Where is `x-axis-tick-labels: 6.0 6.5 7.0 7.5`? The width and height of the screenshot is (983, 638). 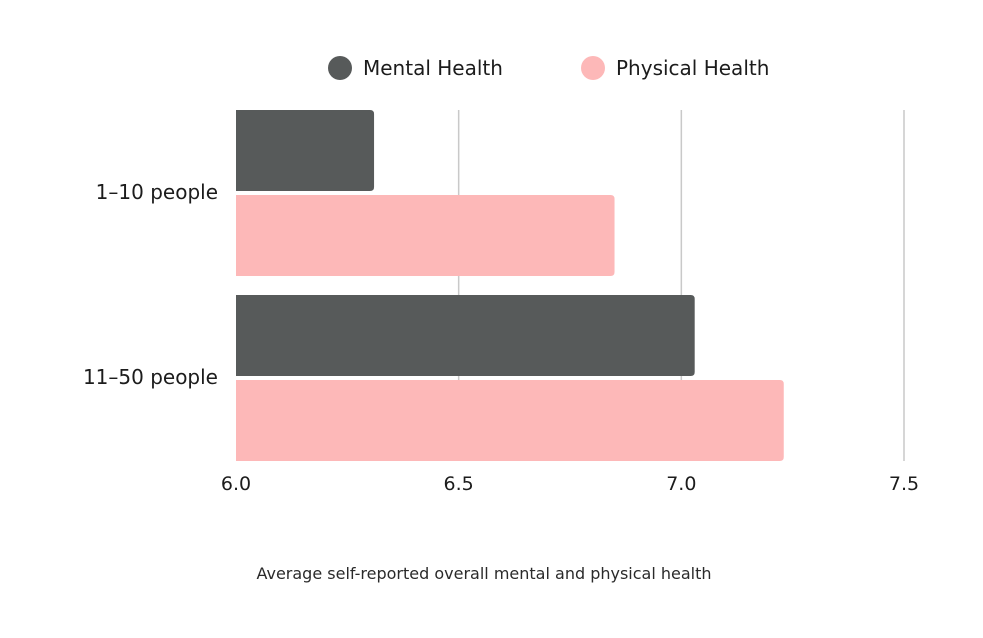
x-axis-tick-labels: 6.0 6.5 7.0 7.5 is located at coordinates (570, 484).